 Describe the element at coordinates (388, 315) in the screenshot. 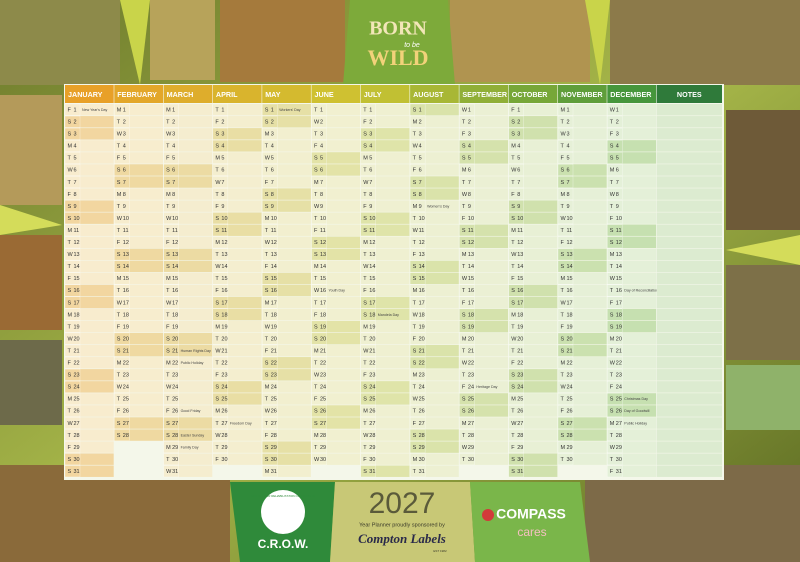

I see `holiday: Mandela Day` at that location.